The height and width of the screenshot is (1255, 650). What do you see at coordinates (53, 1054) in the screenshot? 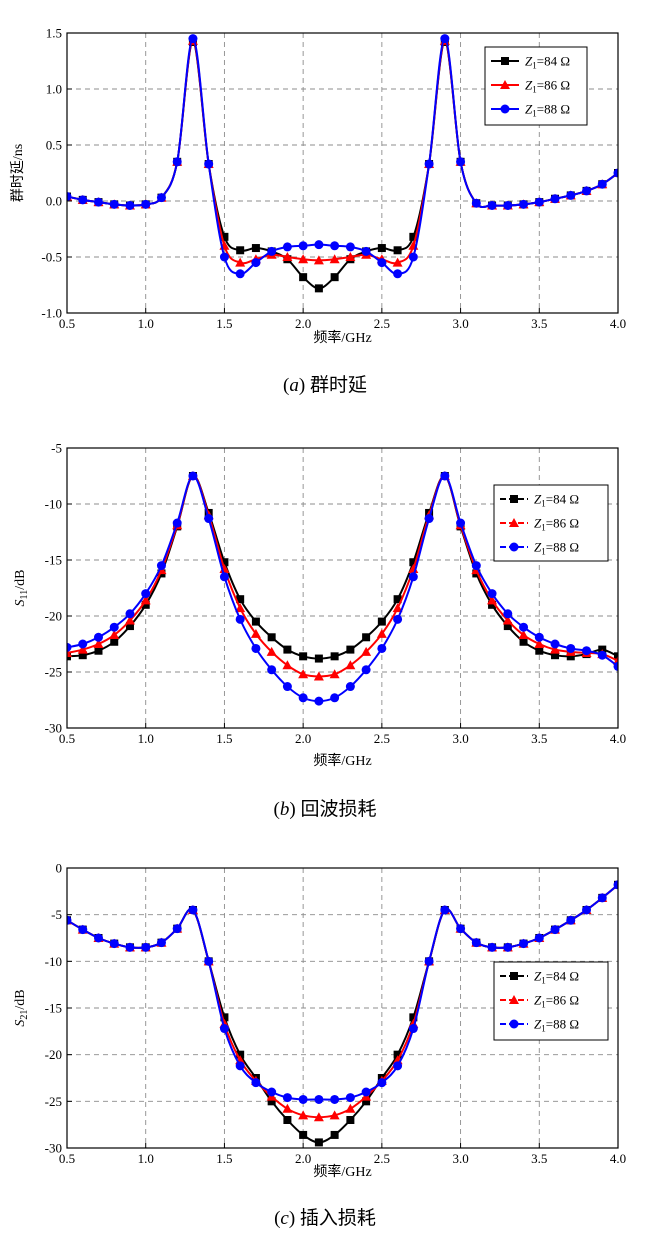
I see `y-tick-label: -20` at bounding box center [53, 1054].